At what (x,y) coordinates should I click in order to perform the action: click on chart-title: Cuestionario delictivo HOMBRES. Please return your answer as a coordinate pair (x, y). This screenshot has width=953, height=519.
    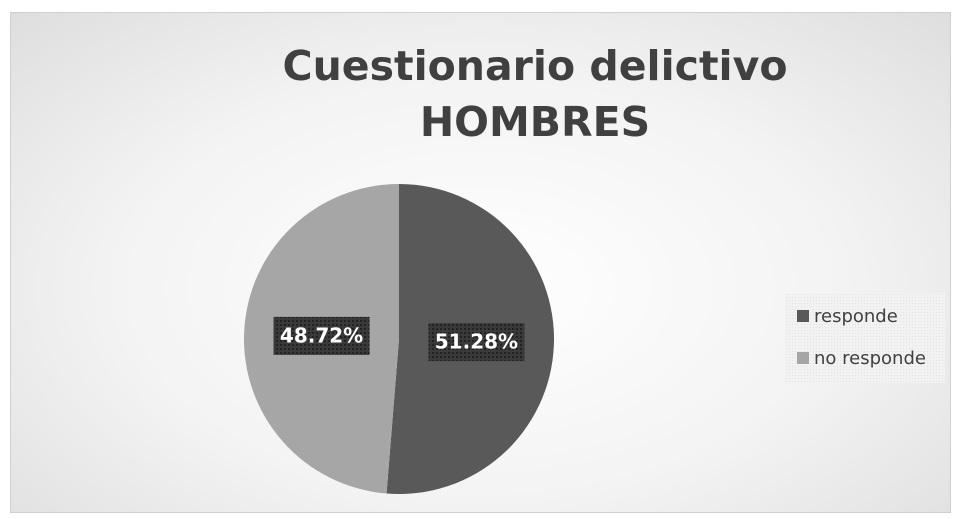
    Looking at the image, I should click on (535, 94).